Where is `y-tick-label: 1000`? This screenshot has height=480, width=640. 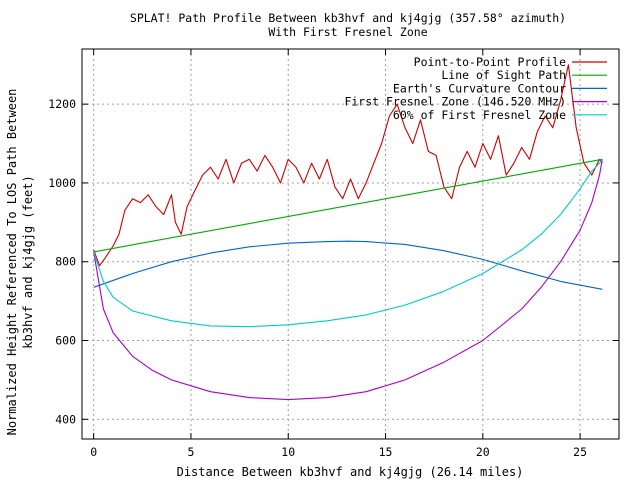 y-tick-label: 1000 is located at coordinates (62, 183).